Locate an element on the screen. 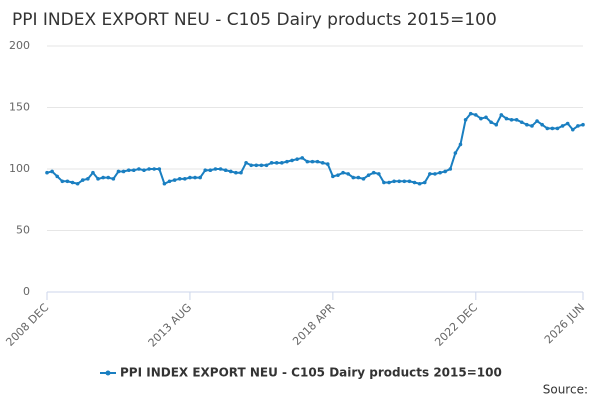 Image resolution: width=600 pixels, height=400 pixels. y-tick-label: 200 is located at coordinates (19, 45).